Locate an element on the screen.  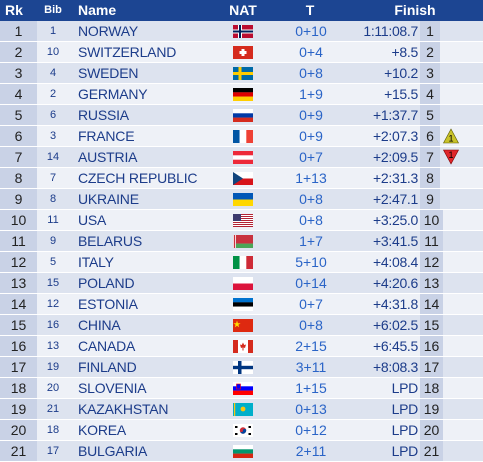
table-row: 8 7 CZECH REPUBLIC 1+13 +2:31.3 8 is located at coordinates (241, 178).